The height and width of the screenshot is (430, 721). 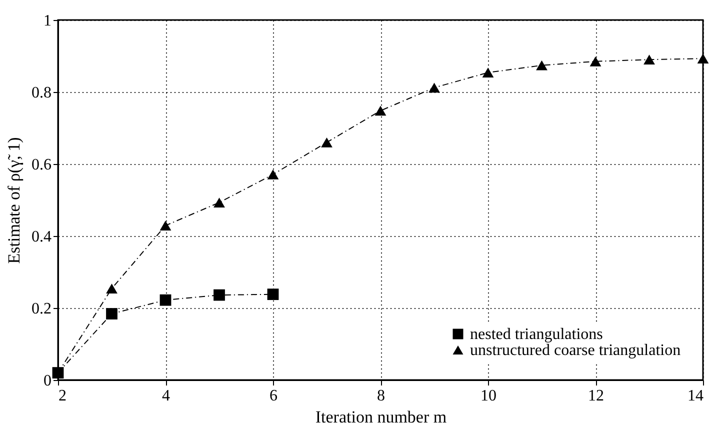 What do you see at coordinates (42, 309) in the screenshot?
I see `y-tick-label: 0.2` at bounding box center [42, 309].